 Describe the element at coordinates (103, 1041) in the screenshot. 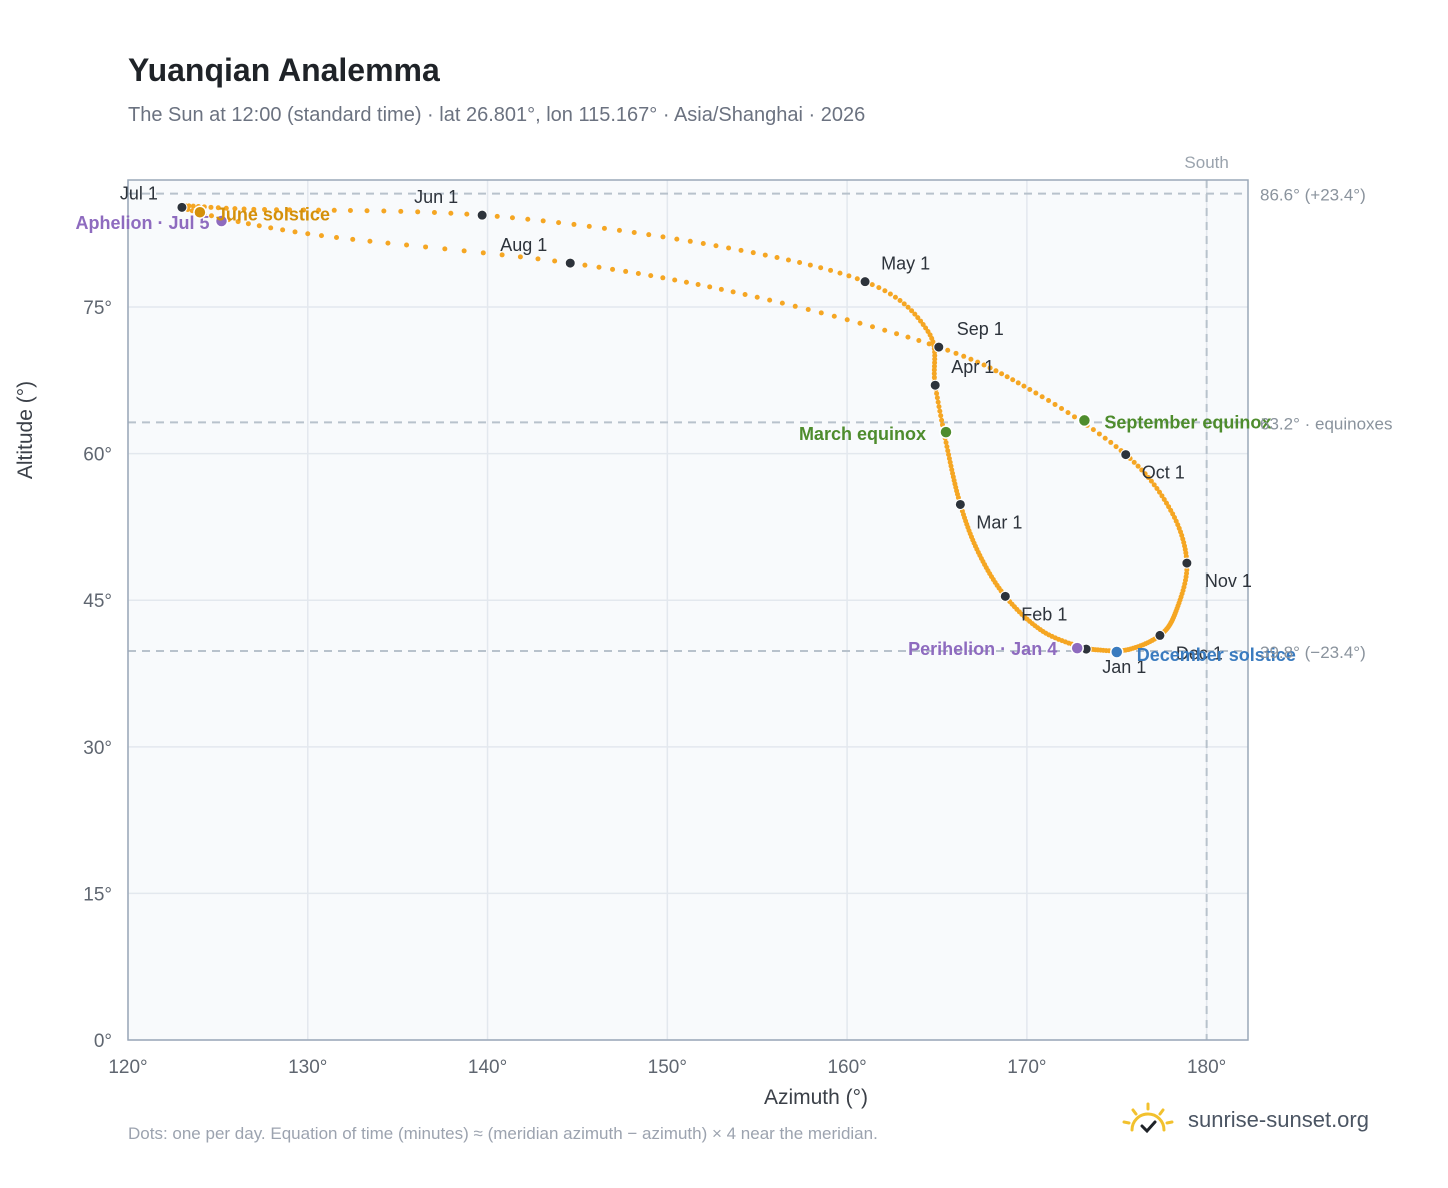

I see `y-tick-label: 0°` at that location.